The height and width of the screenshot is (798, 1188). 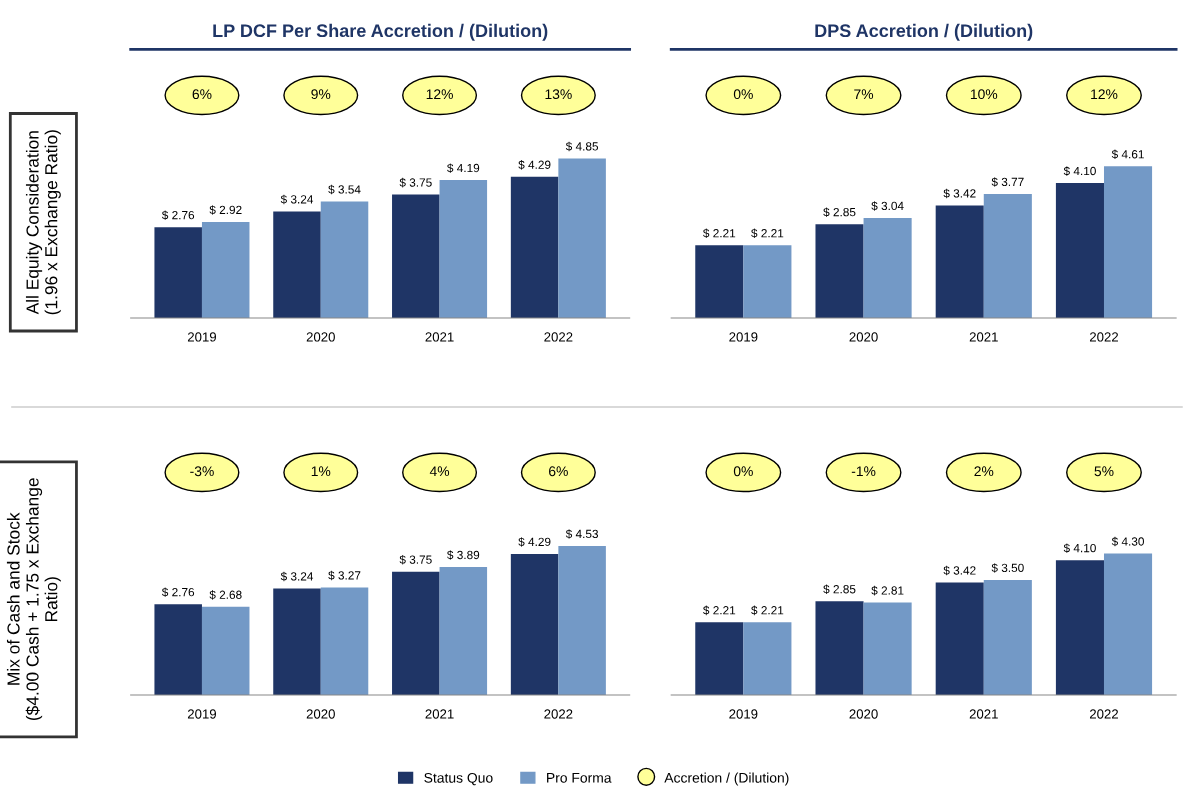 What do you see at coordinates (582, 534) in the screenshot?
I see `data-label: $ 4.53` at bounding box center [582, 534].